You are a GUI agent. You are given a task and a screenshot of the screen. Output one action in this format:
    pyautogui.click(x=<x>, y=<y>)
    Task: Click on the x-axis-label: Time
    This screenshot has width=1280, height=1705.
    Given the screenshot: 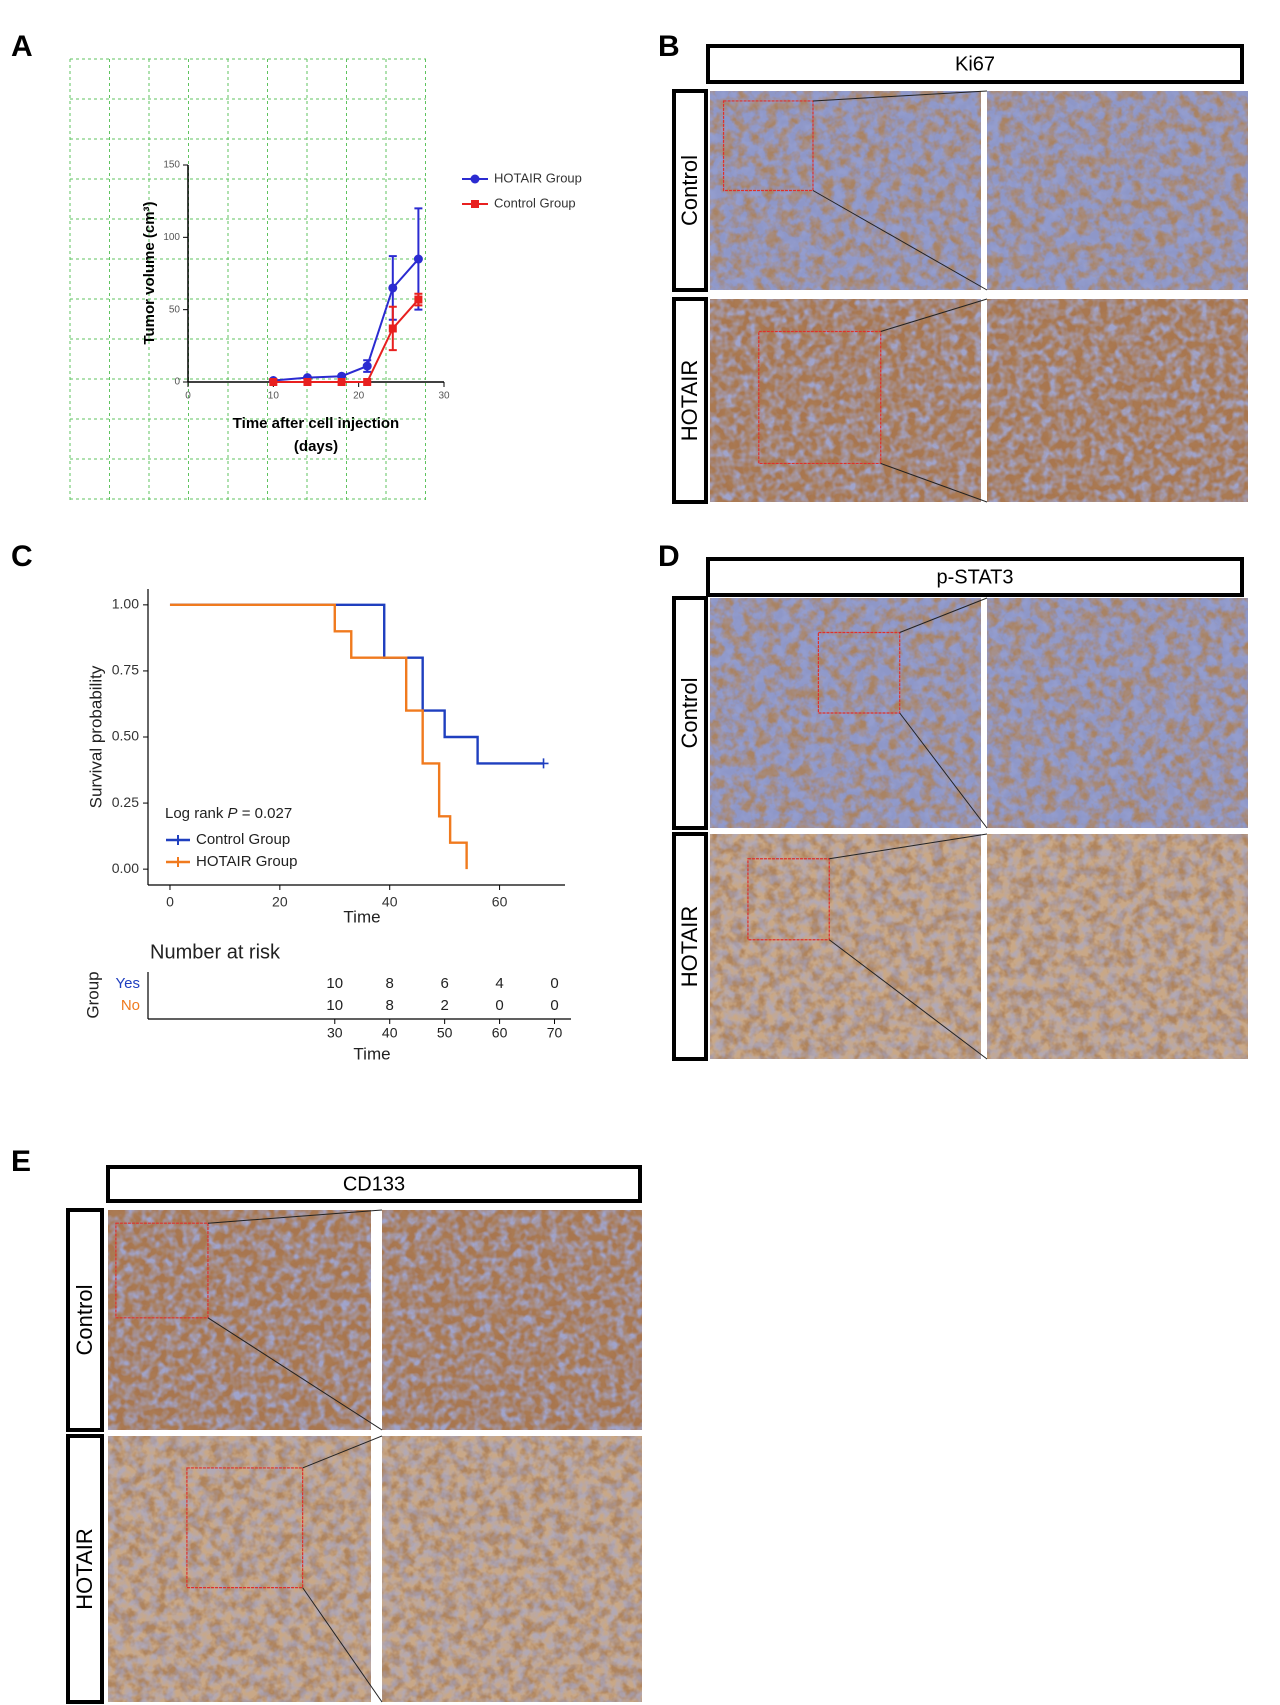 What is the action you would take?
    pyautogui.click(x=361, y=916)
    